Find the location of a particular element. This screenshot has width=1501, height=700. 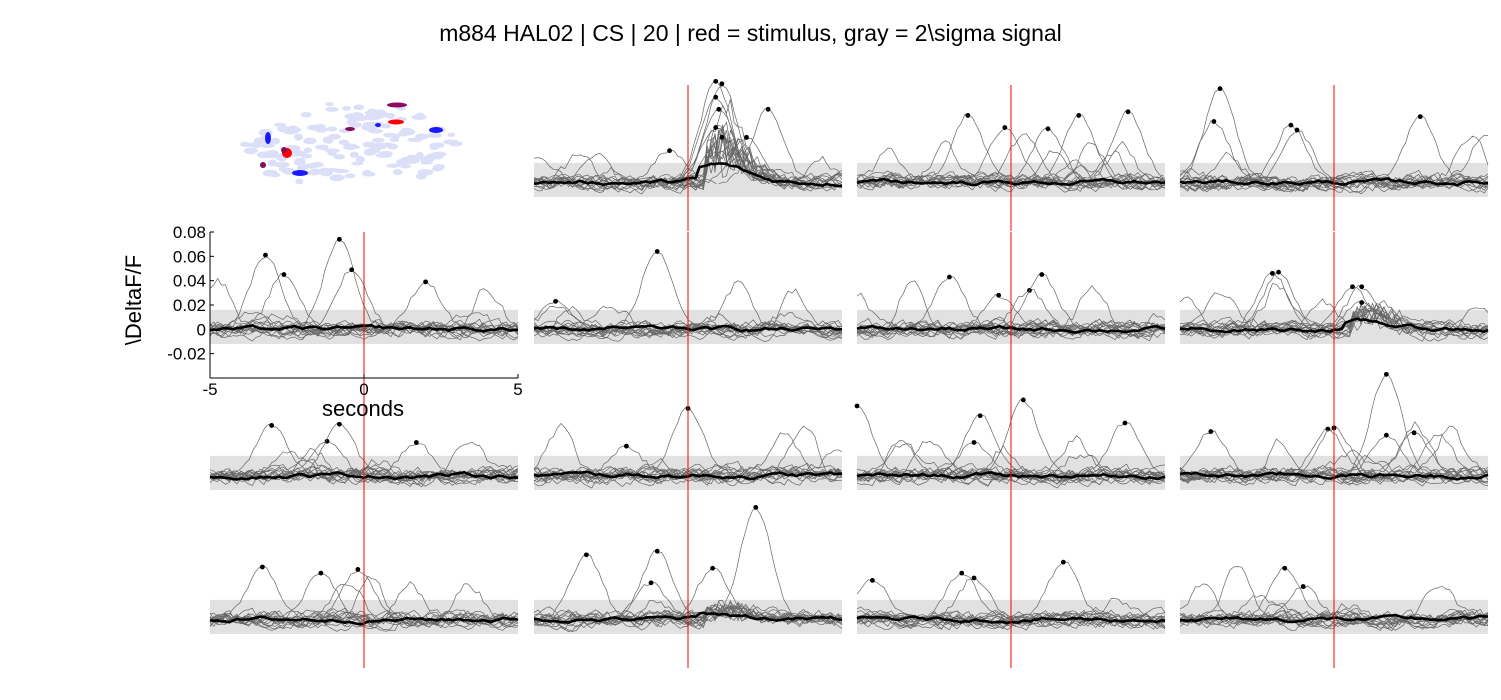

panel-r1-c1 is located at coordinates (688, 305).